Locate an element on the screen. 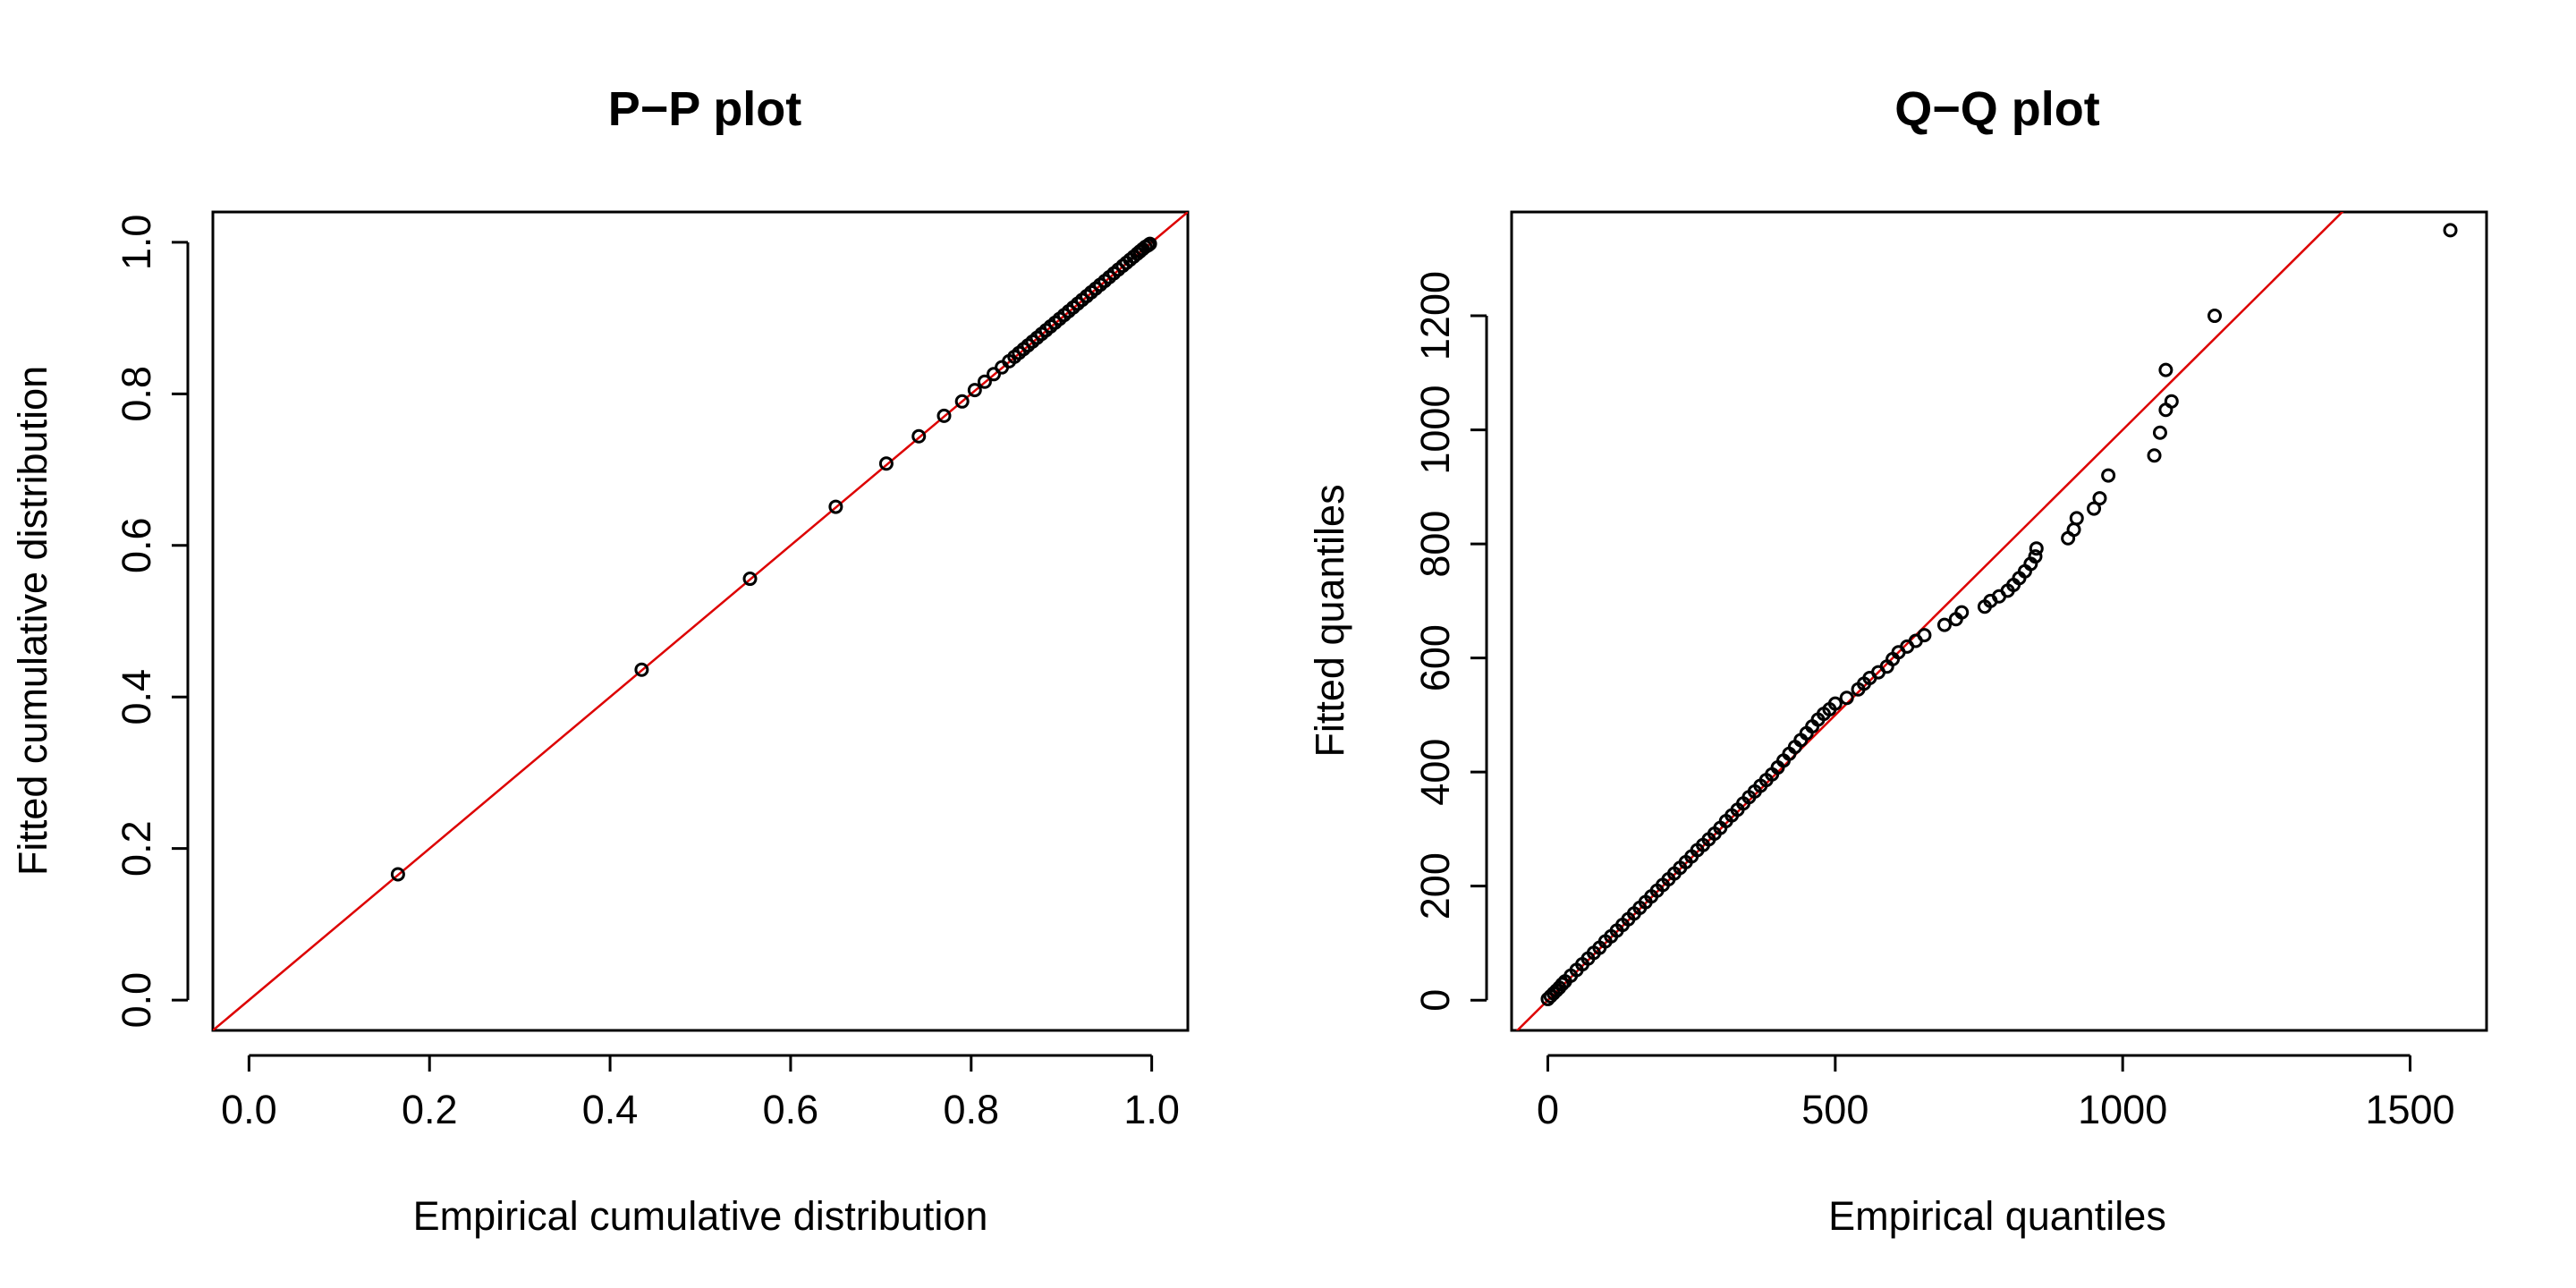  qq-x-axis-label: Empirical quantiles is located at coordinates (1997, 1216).